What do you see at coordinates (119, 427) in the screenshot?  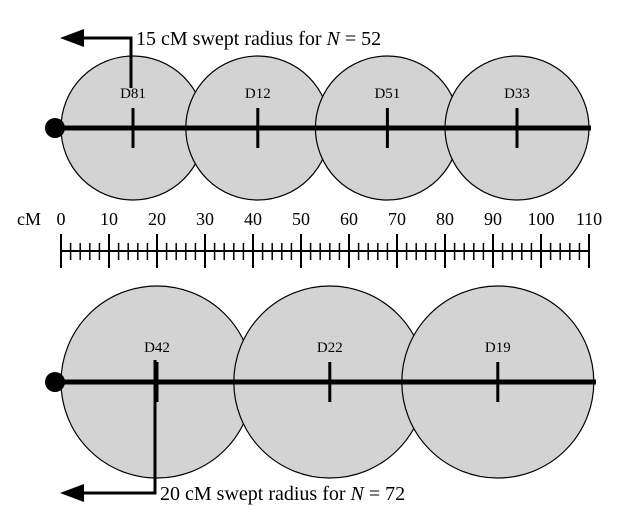 I see `bottom-callout-line` at bounding box center [119, 427].